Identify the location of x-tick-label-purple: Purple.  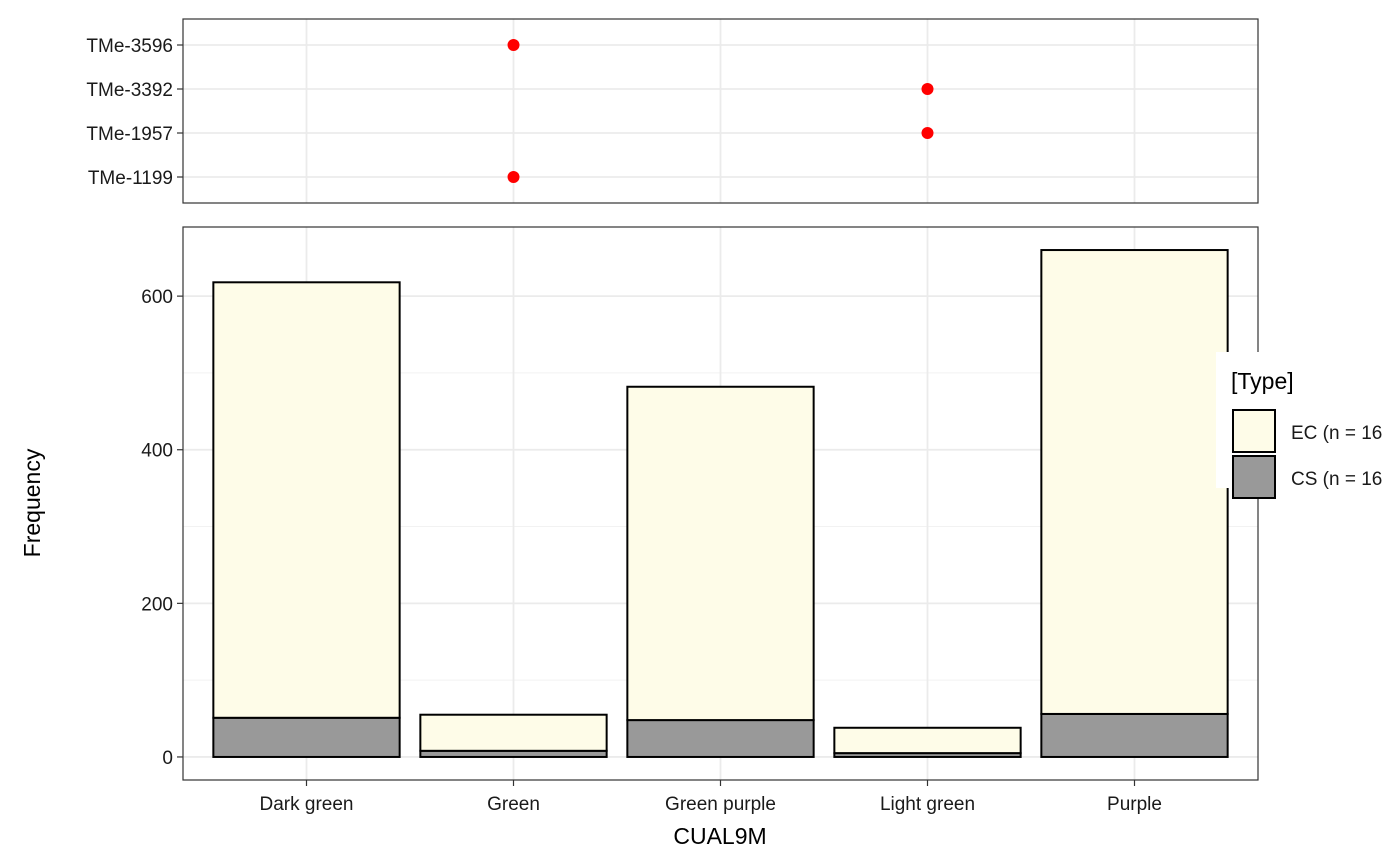
(1134, 804).